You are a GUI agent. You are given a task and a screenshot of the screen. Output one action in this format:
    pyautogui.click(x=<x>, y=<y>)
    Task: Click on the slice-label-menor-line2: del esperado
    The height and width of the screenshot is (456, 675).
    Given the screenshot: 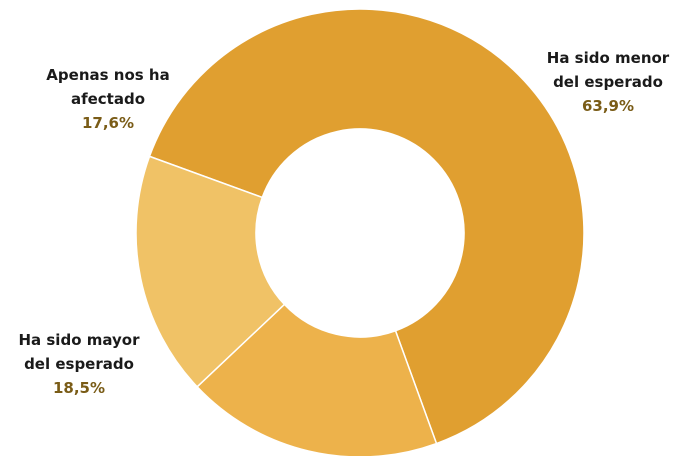 What is the action you would take?
    pyautogui.click(x=608, y=82)
    